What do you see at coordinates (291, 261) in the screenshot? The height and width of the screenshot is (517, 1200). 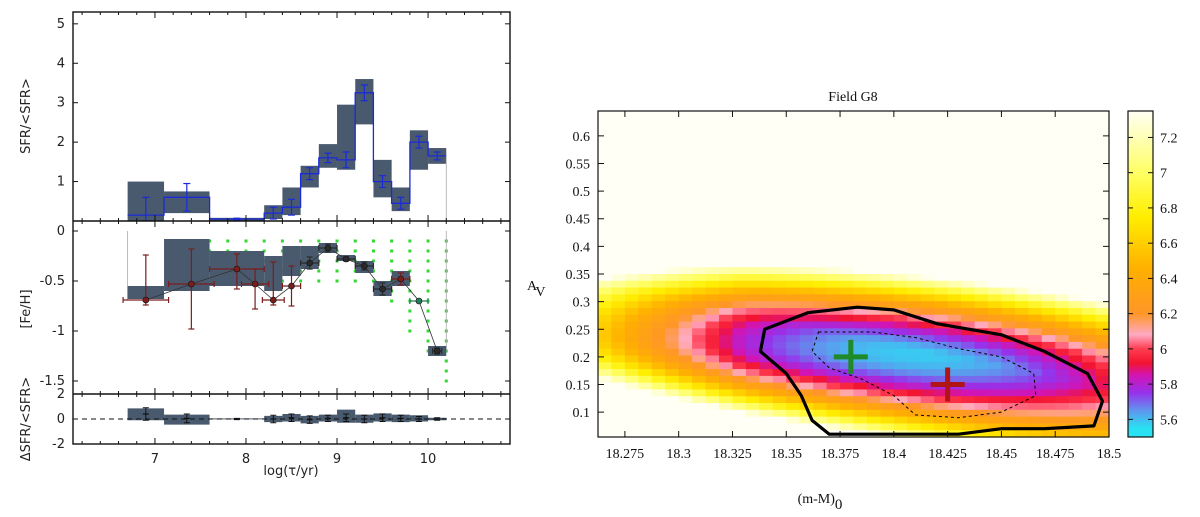 I see `metallicity-uncertainty-box` at bounding box center [291, 261].